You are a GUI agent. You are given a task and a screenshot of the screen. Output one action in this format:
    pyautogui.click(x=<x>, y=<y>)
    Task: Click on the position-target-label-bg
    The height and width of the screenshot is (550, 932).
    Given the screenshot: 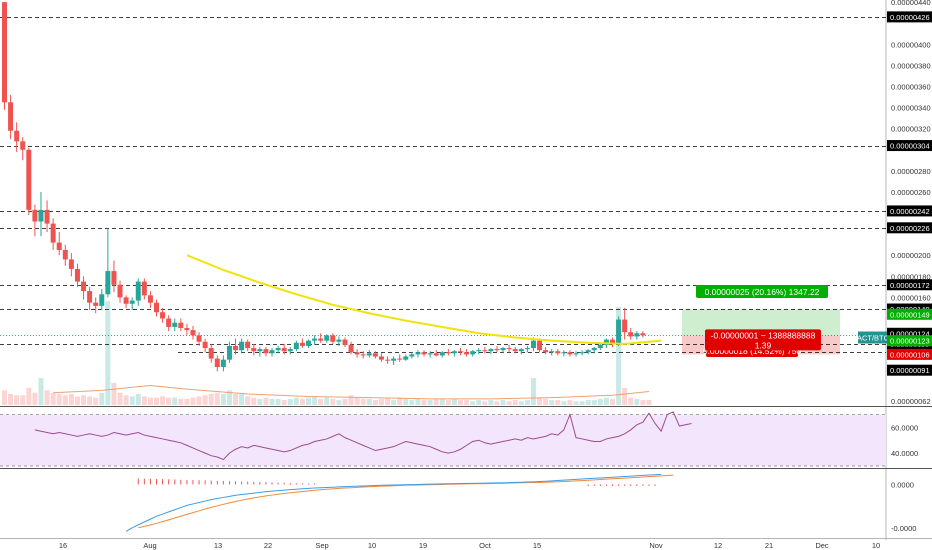 What is the action you would take?
    pyautogui.click(x=762, y=291)
    